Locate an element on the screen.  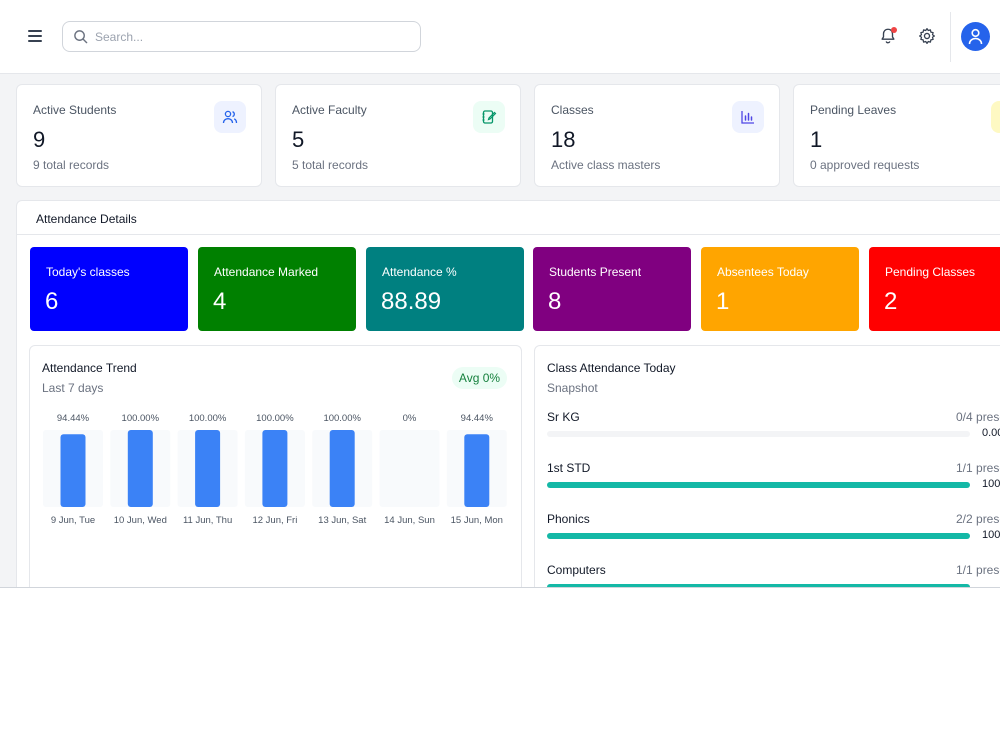
class-present-count: 2/2 prese is located at coordinates (978, 519).